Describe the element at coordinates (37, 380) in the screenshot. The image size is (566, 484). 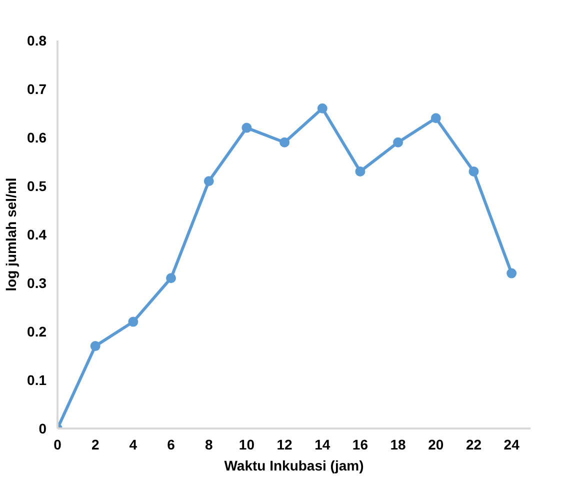
I see `y-tick-label: 0.1` at that location.